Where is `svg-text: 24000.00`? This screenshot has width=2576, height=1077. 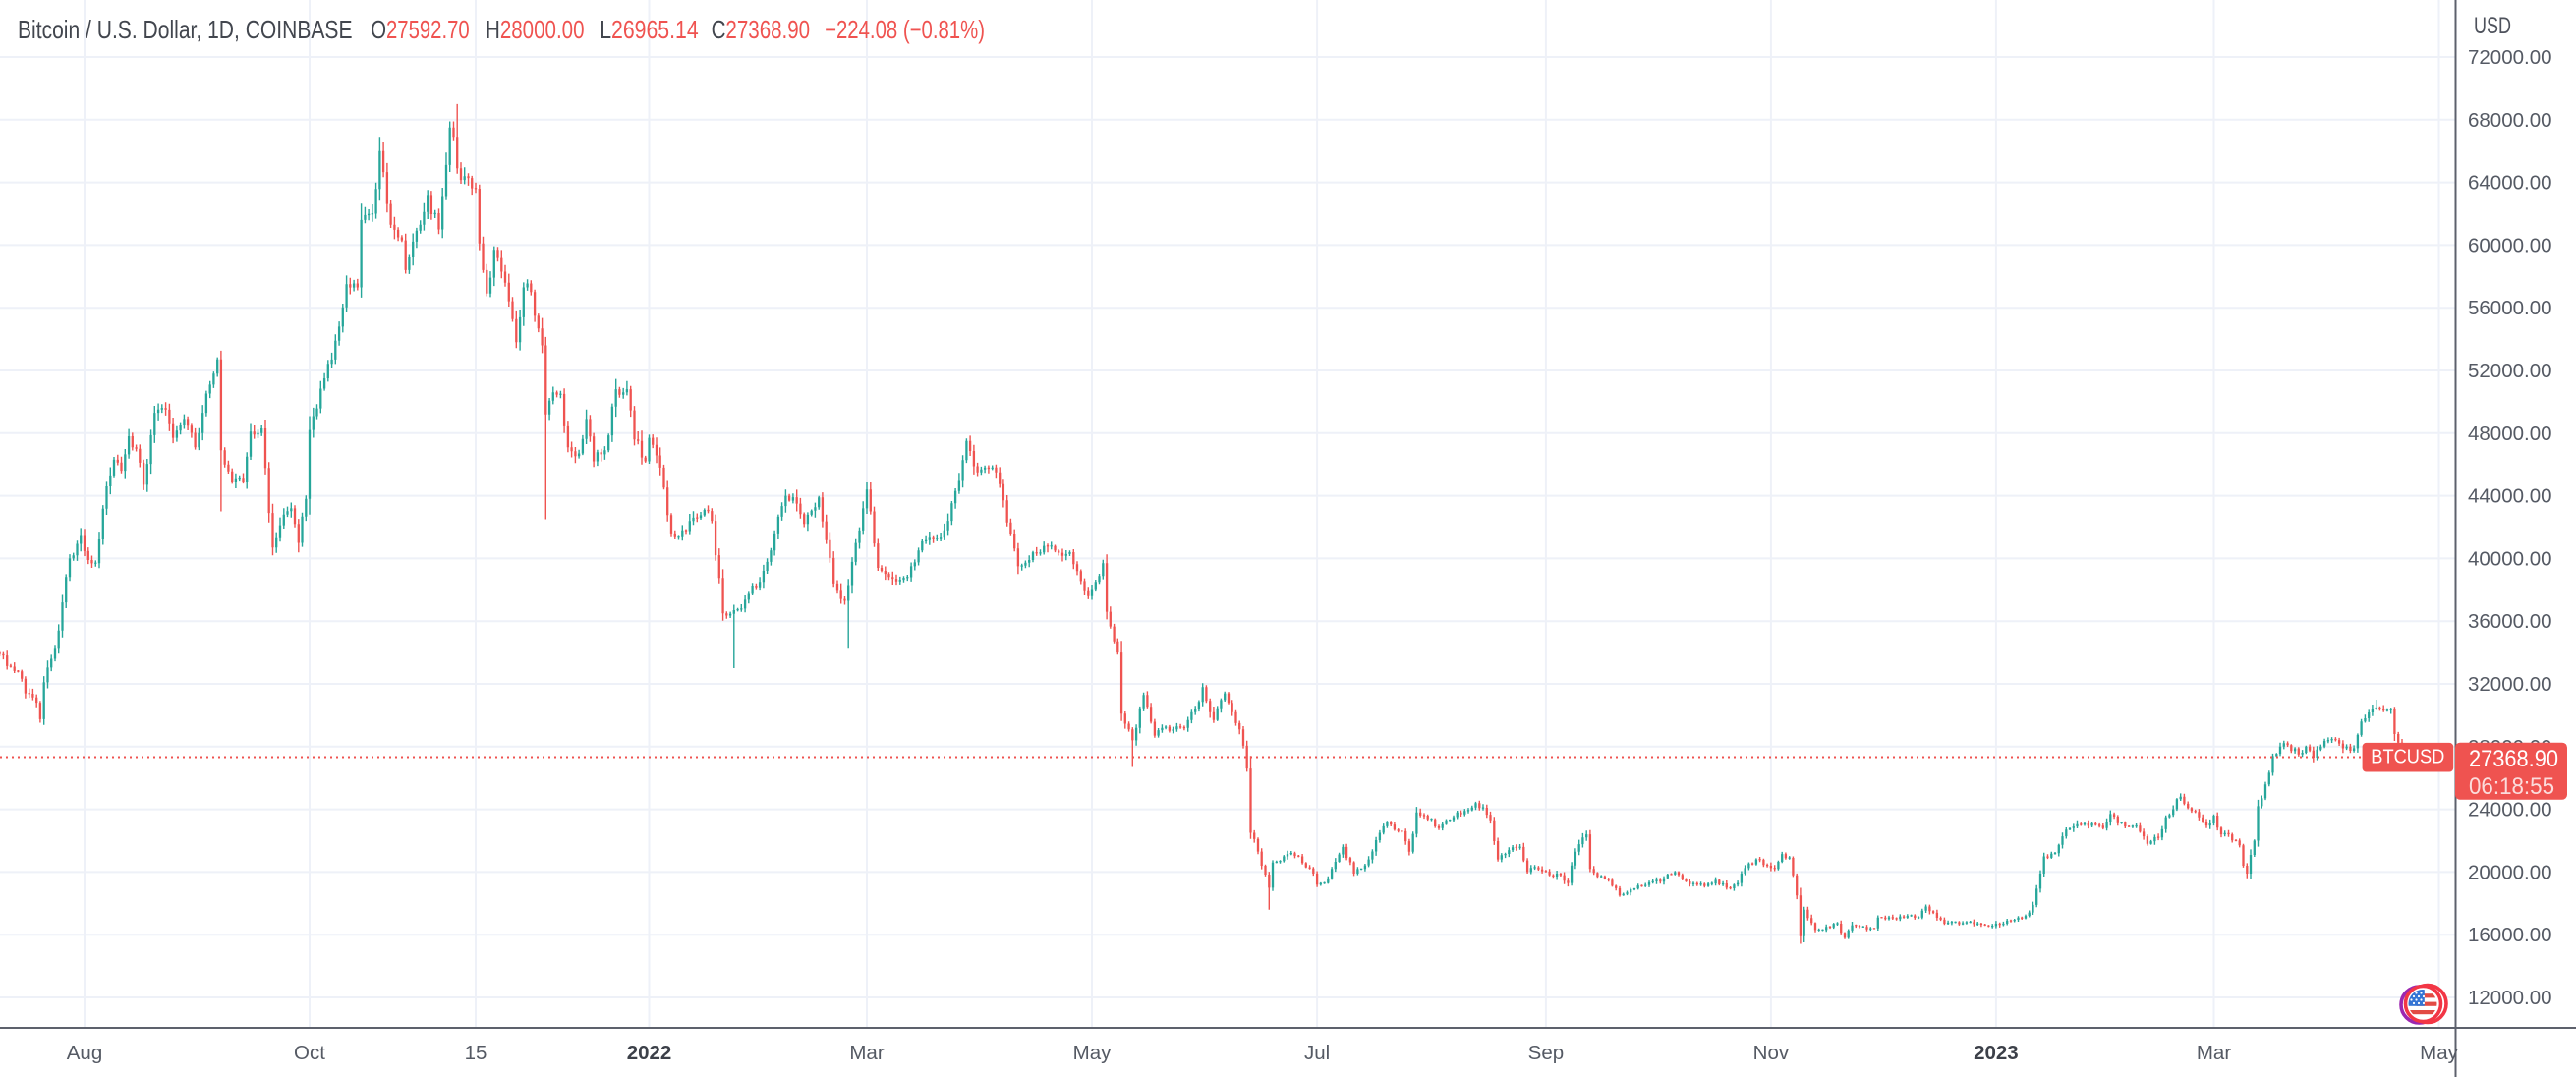
svg-text: 24000.00 is located at coordinates (2510, 811).